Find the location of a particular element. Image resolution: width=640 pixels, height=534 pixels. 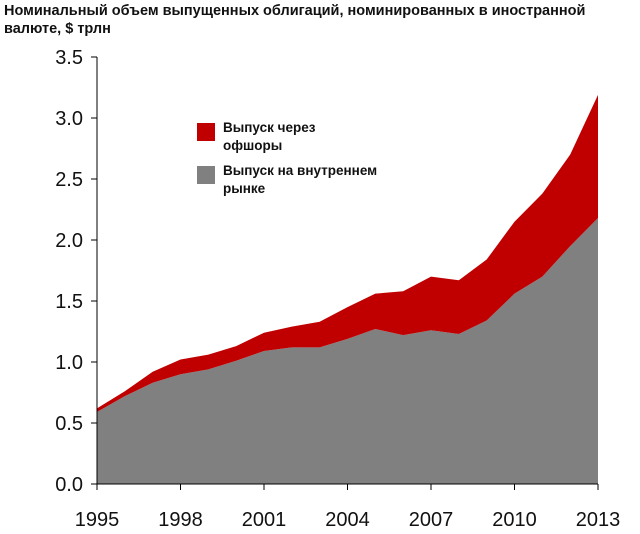

x-tick-label: 1995 is located at coordinates (97, 520).